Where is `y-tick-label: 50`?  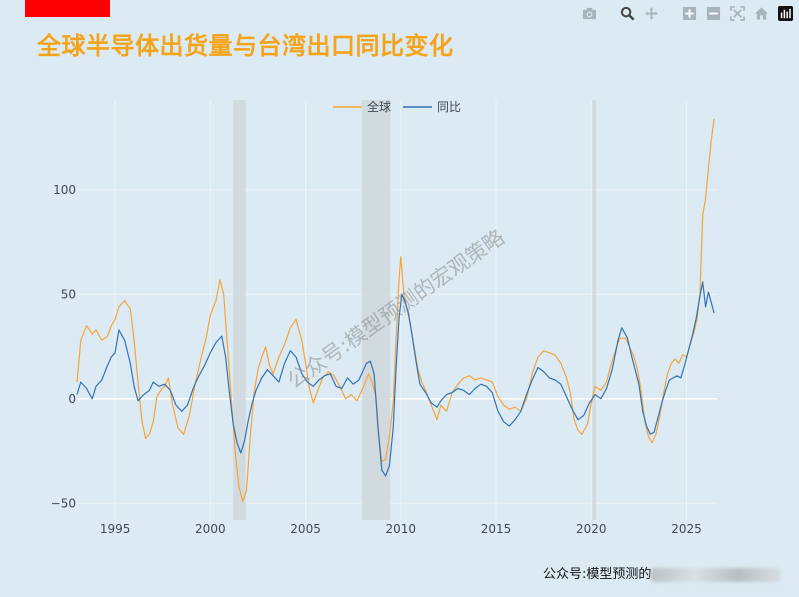
y-tick-label: 50 is located at coordinates (68, 294).